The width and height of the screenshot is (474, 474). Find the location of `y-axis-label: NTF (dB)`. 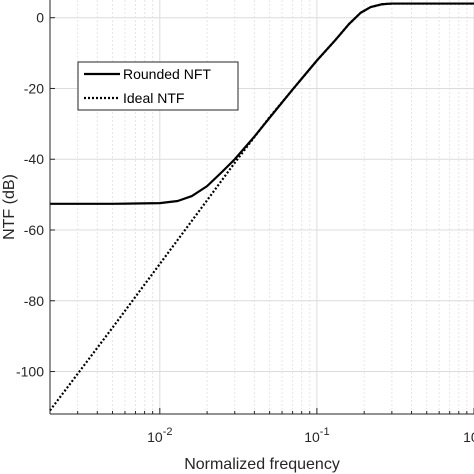

y-axis-label: NTF (dB) is located at coordinates (9, 207).